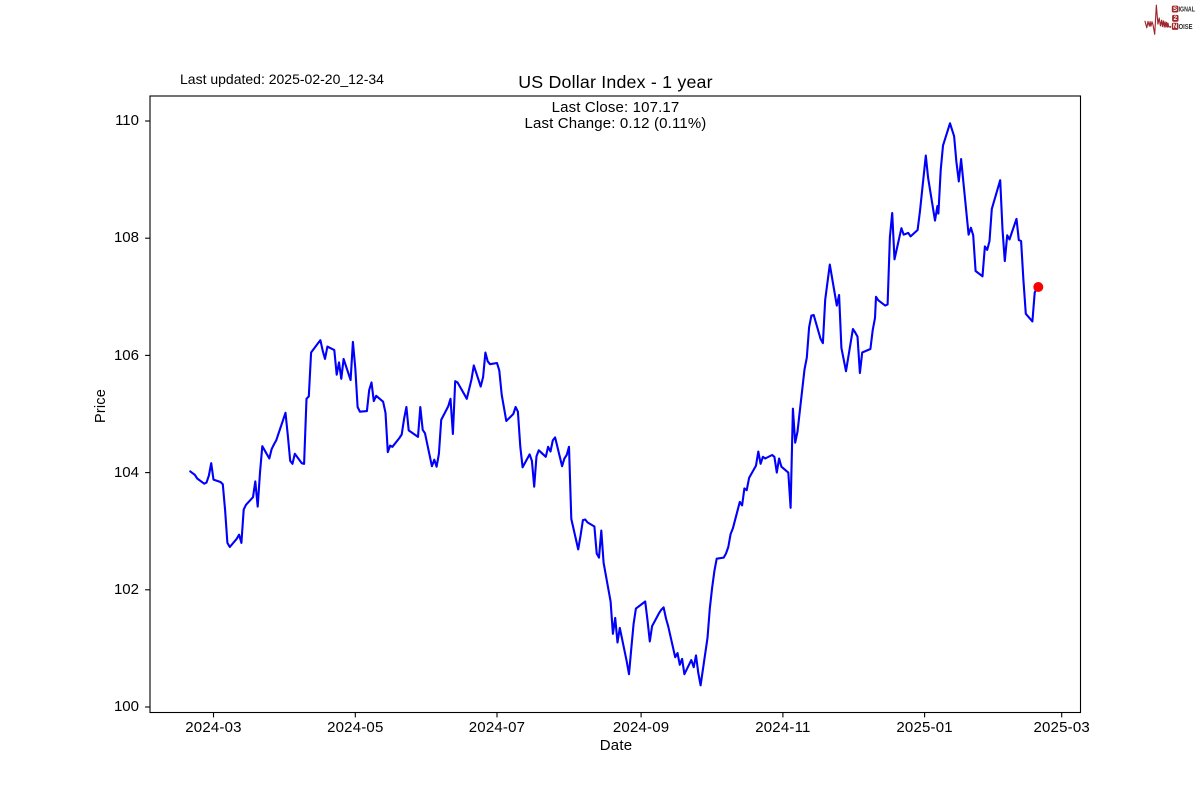 Image resolution: width=1200 pixels, height=800 pixels. I want to click on svg-text: S, so click(1175, 9).